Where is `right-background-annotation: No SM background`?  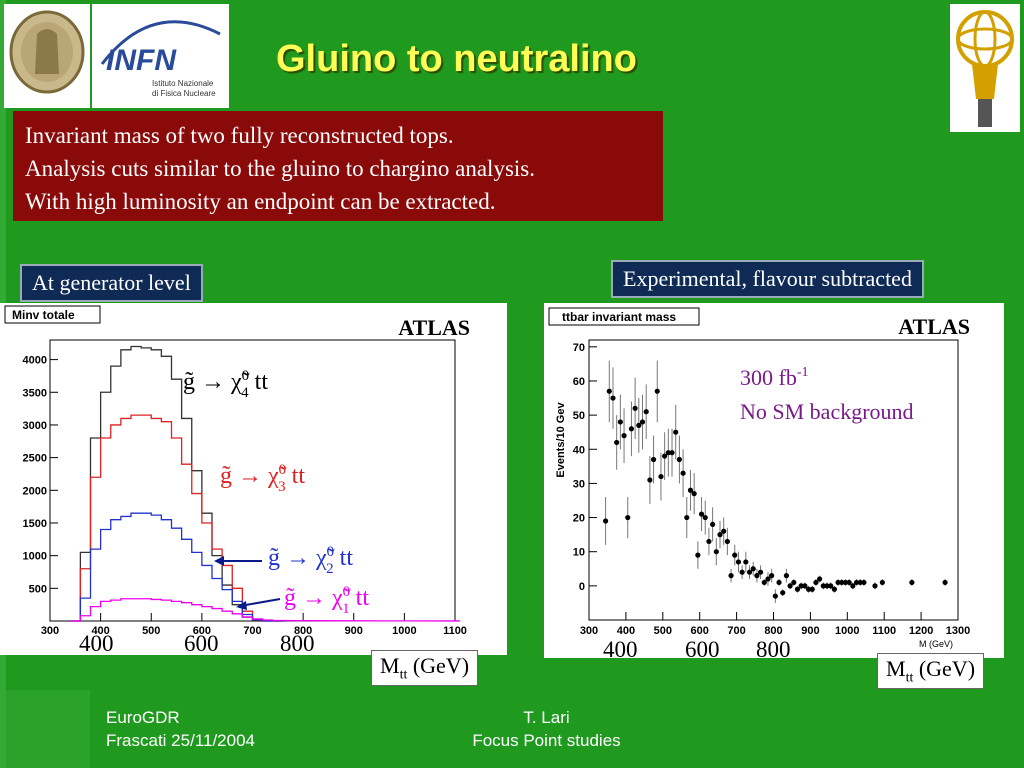
right-background-annotation: No SM background is located at coordinates (827, 411).